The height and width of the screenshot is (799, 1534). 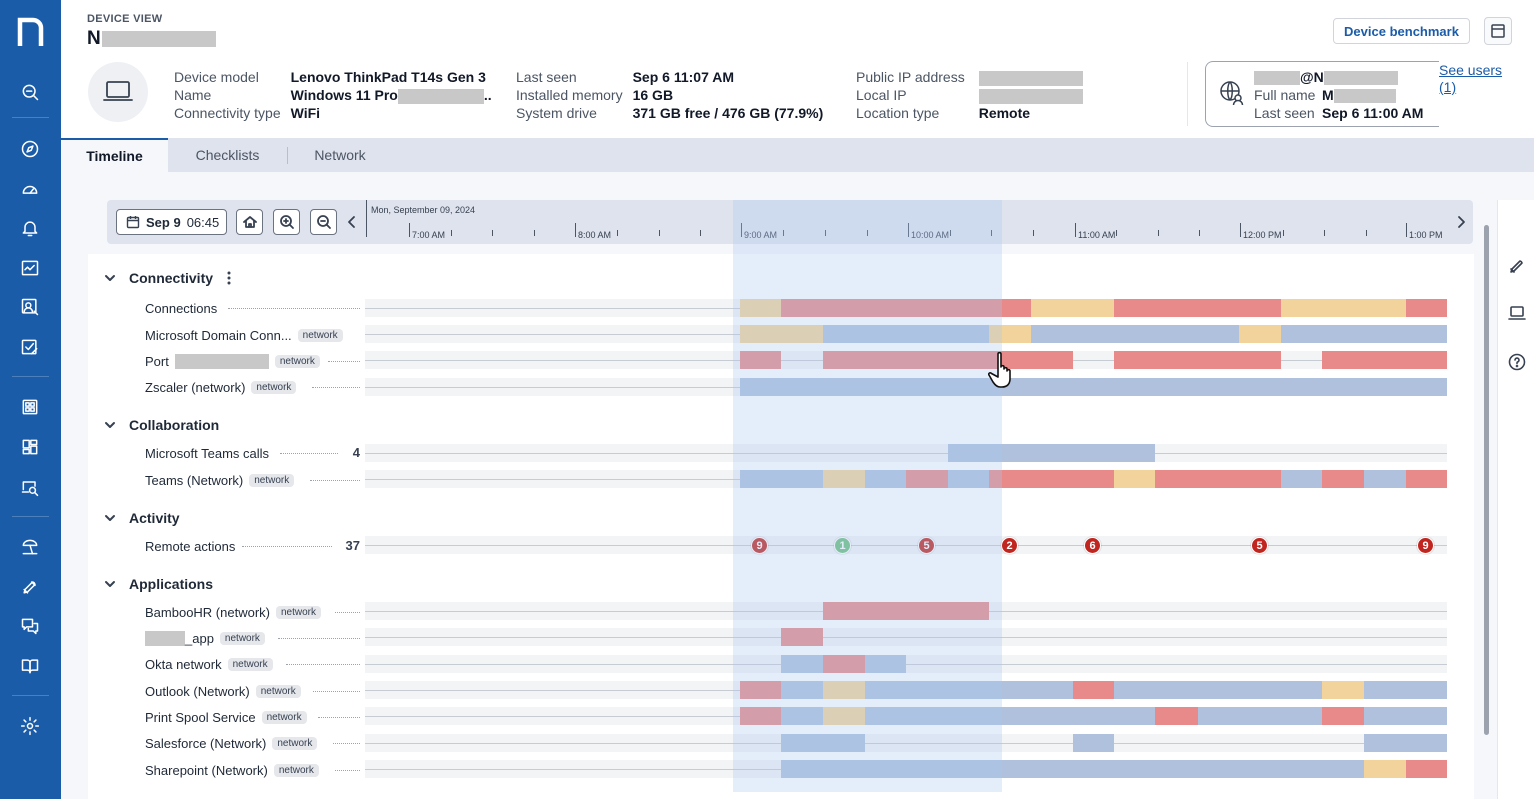 What do you see at coordinates (30, 30) in the screenshot?
I see `nexthink-logo` at bounding box center [30, 30].